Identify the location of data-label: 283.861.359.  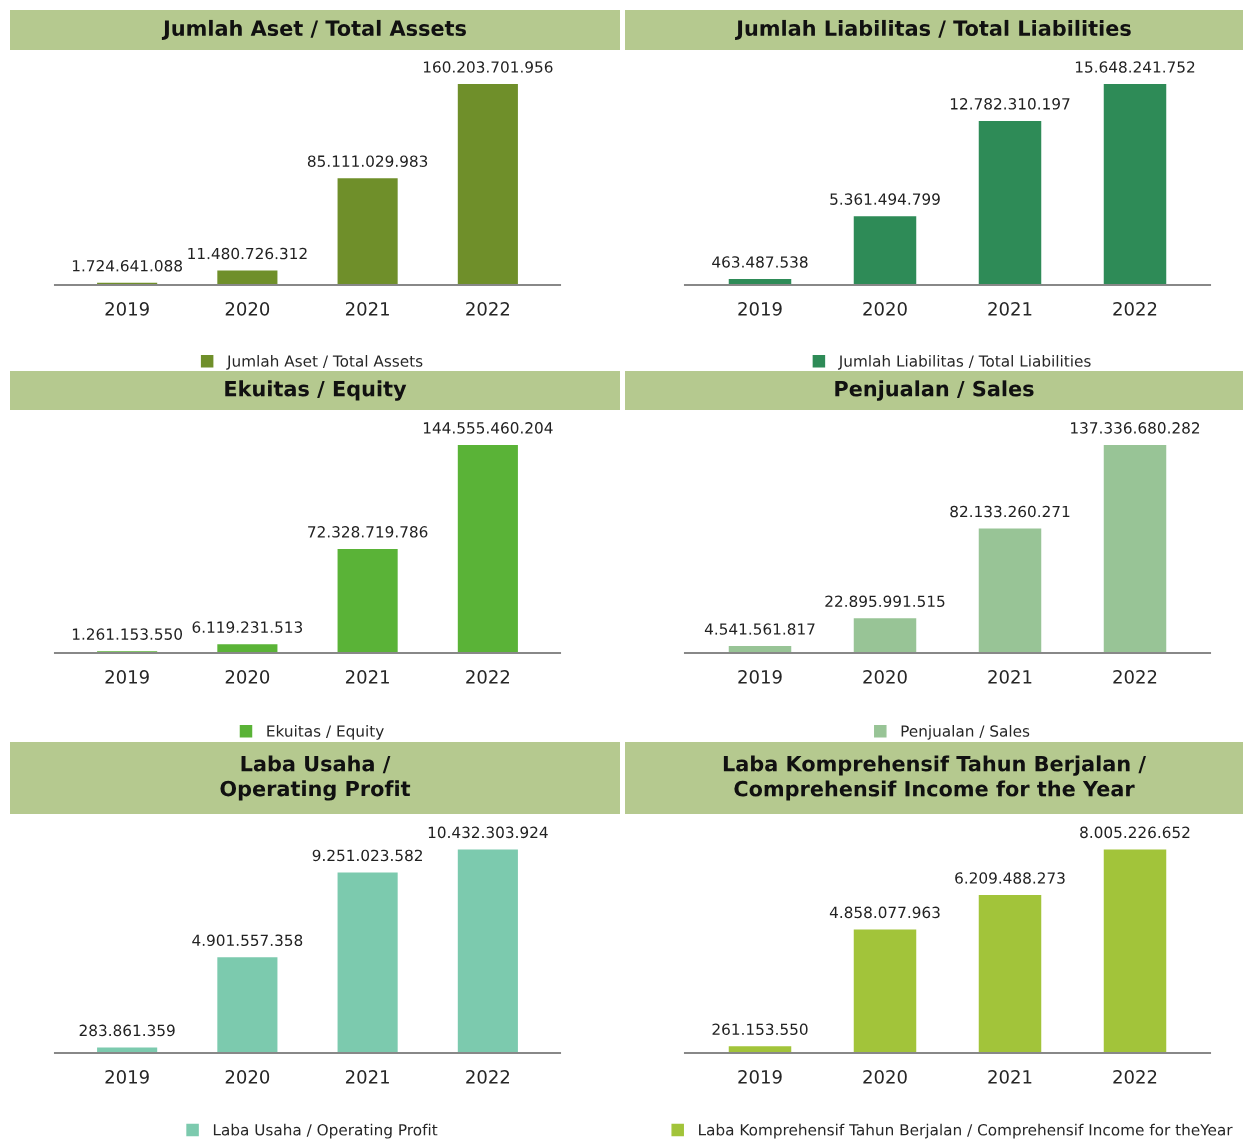
(127, 1030).